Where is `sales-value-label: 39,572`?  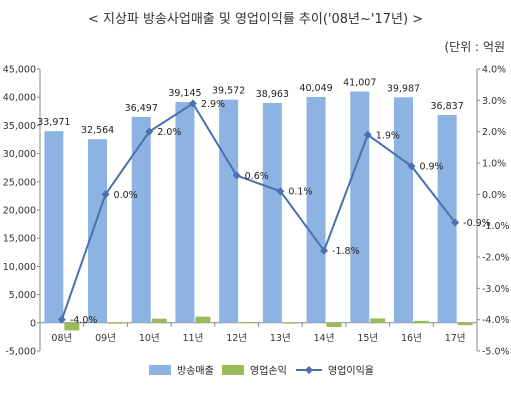 sales-value-label: 39,572 is located at coordinates (228, 91).